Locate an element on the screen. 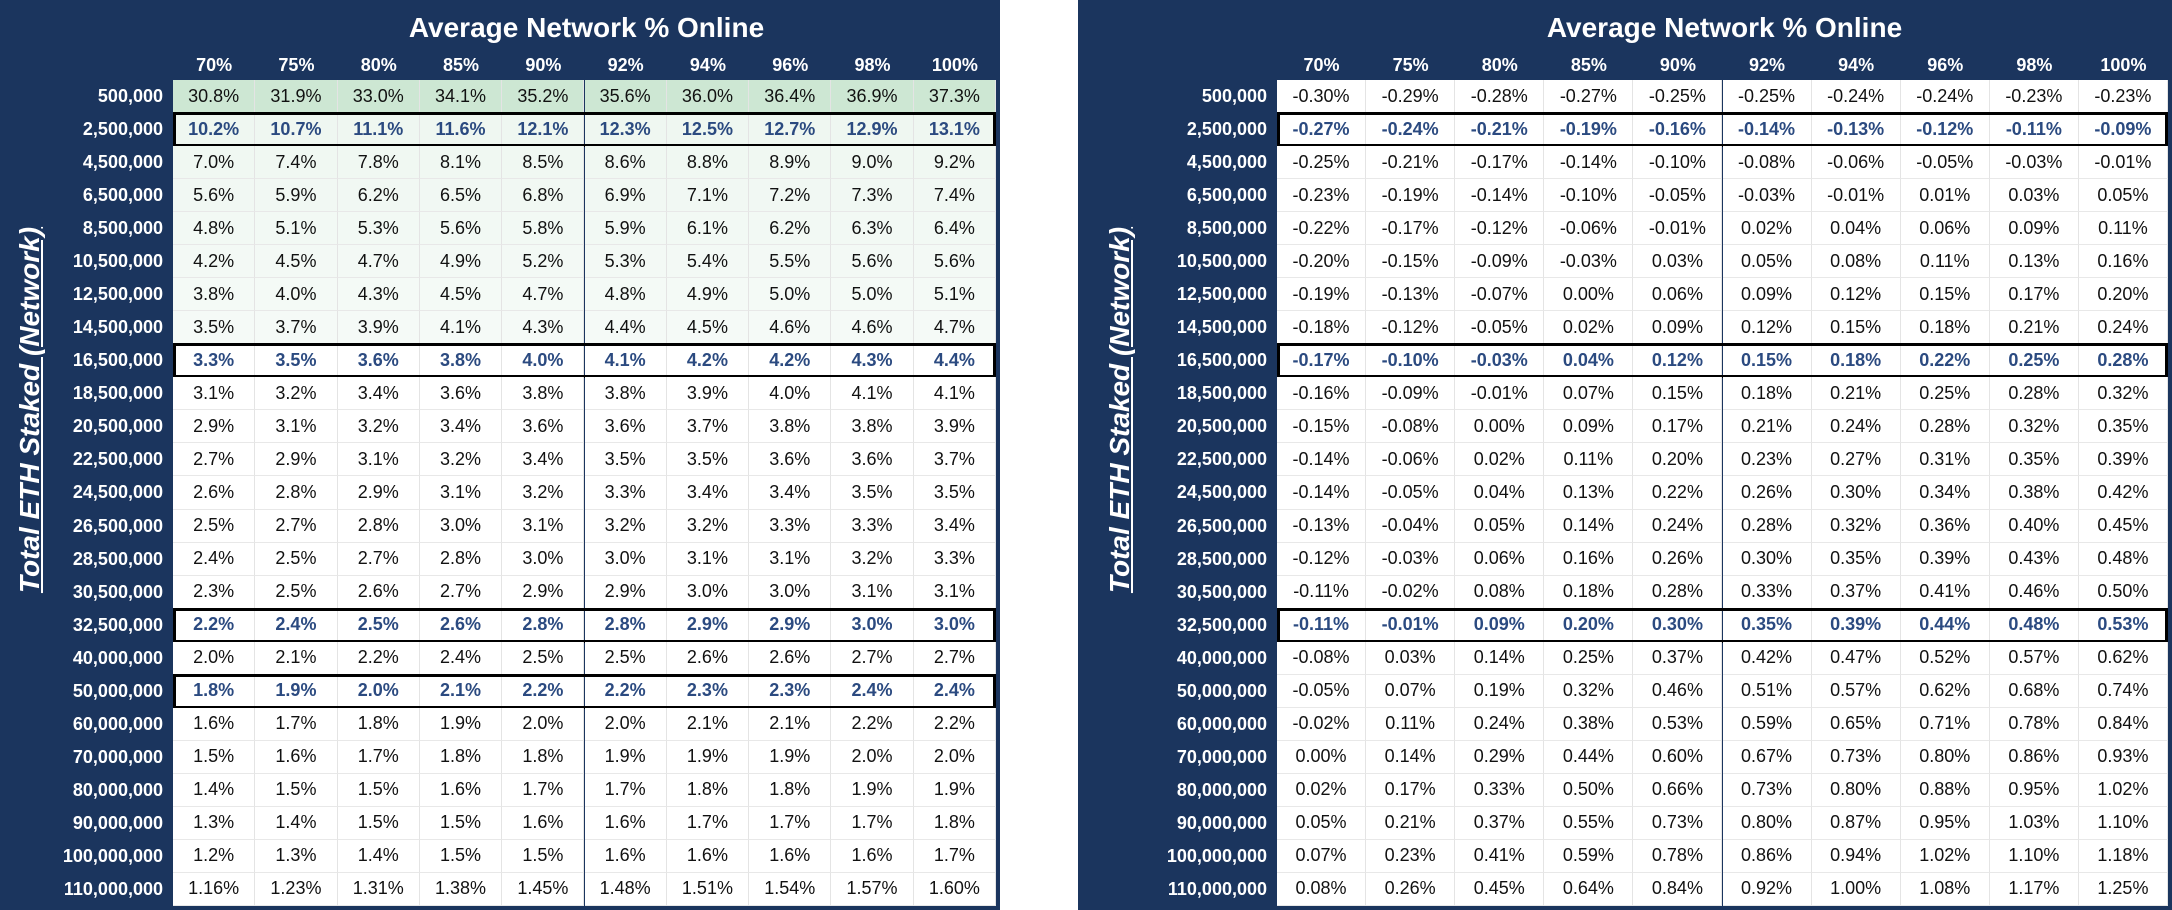 The width and height of the screenshot is (2172, 910). table-cell: 1.10% is located at coordinates (2123, 823).